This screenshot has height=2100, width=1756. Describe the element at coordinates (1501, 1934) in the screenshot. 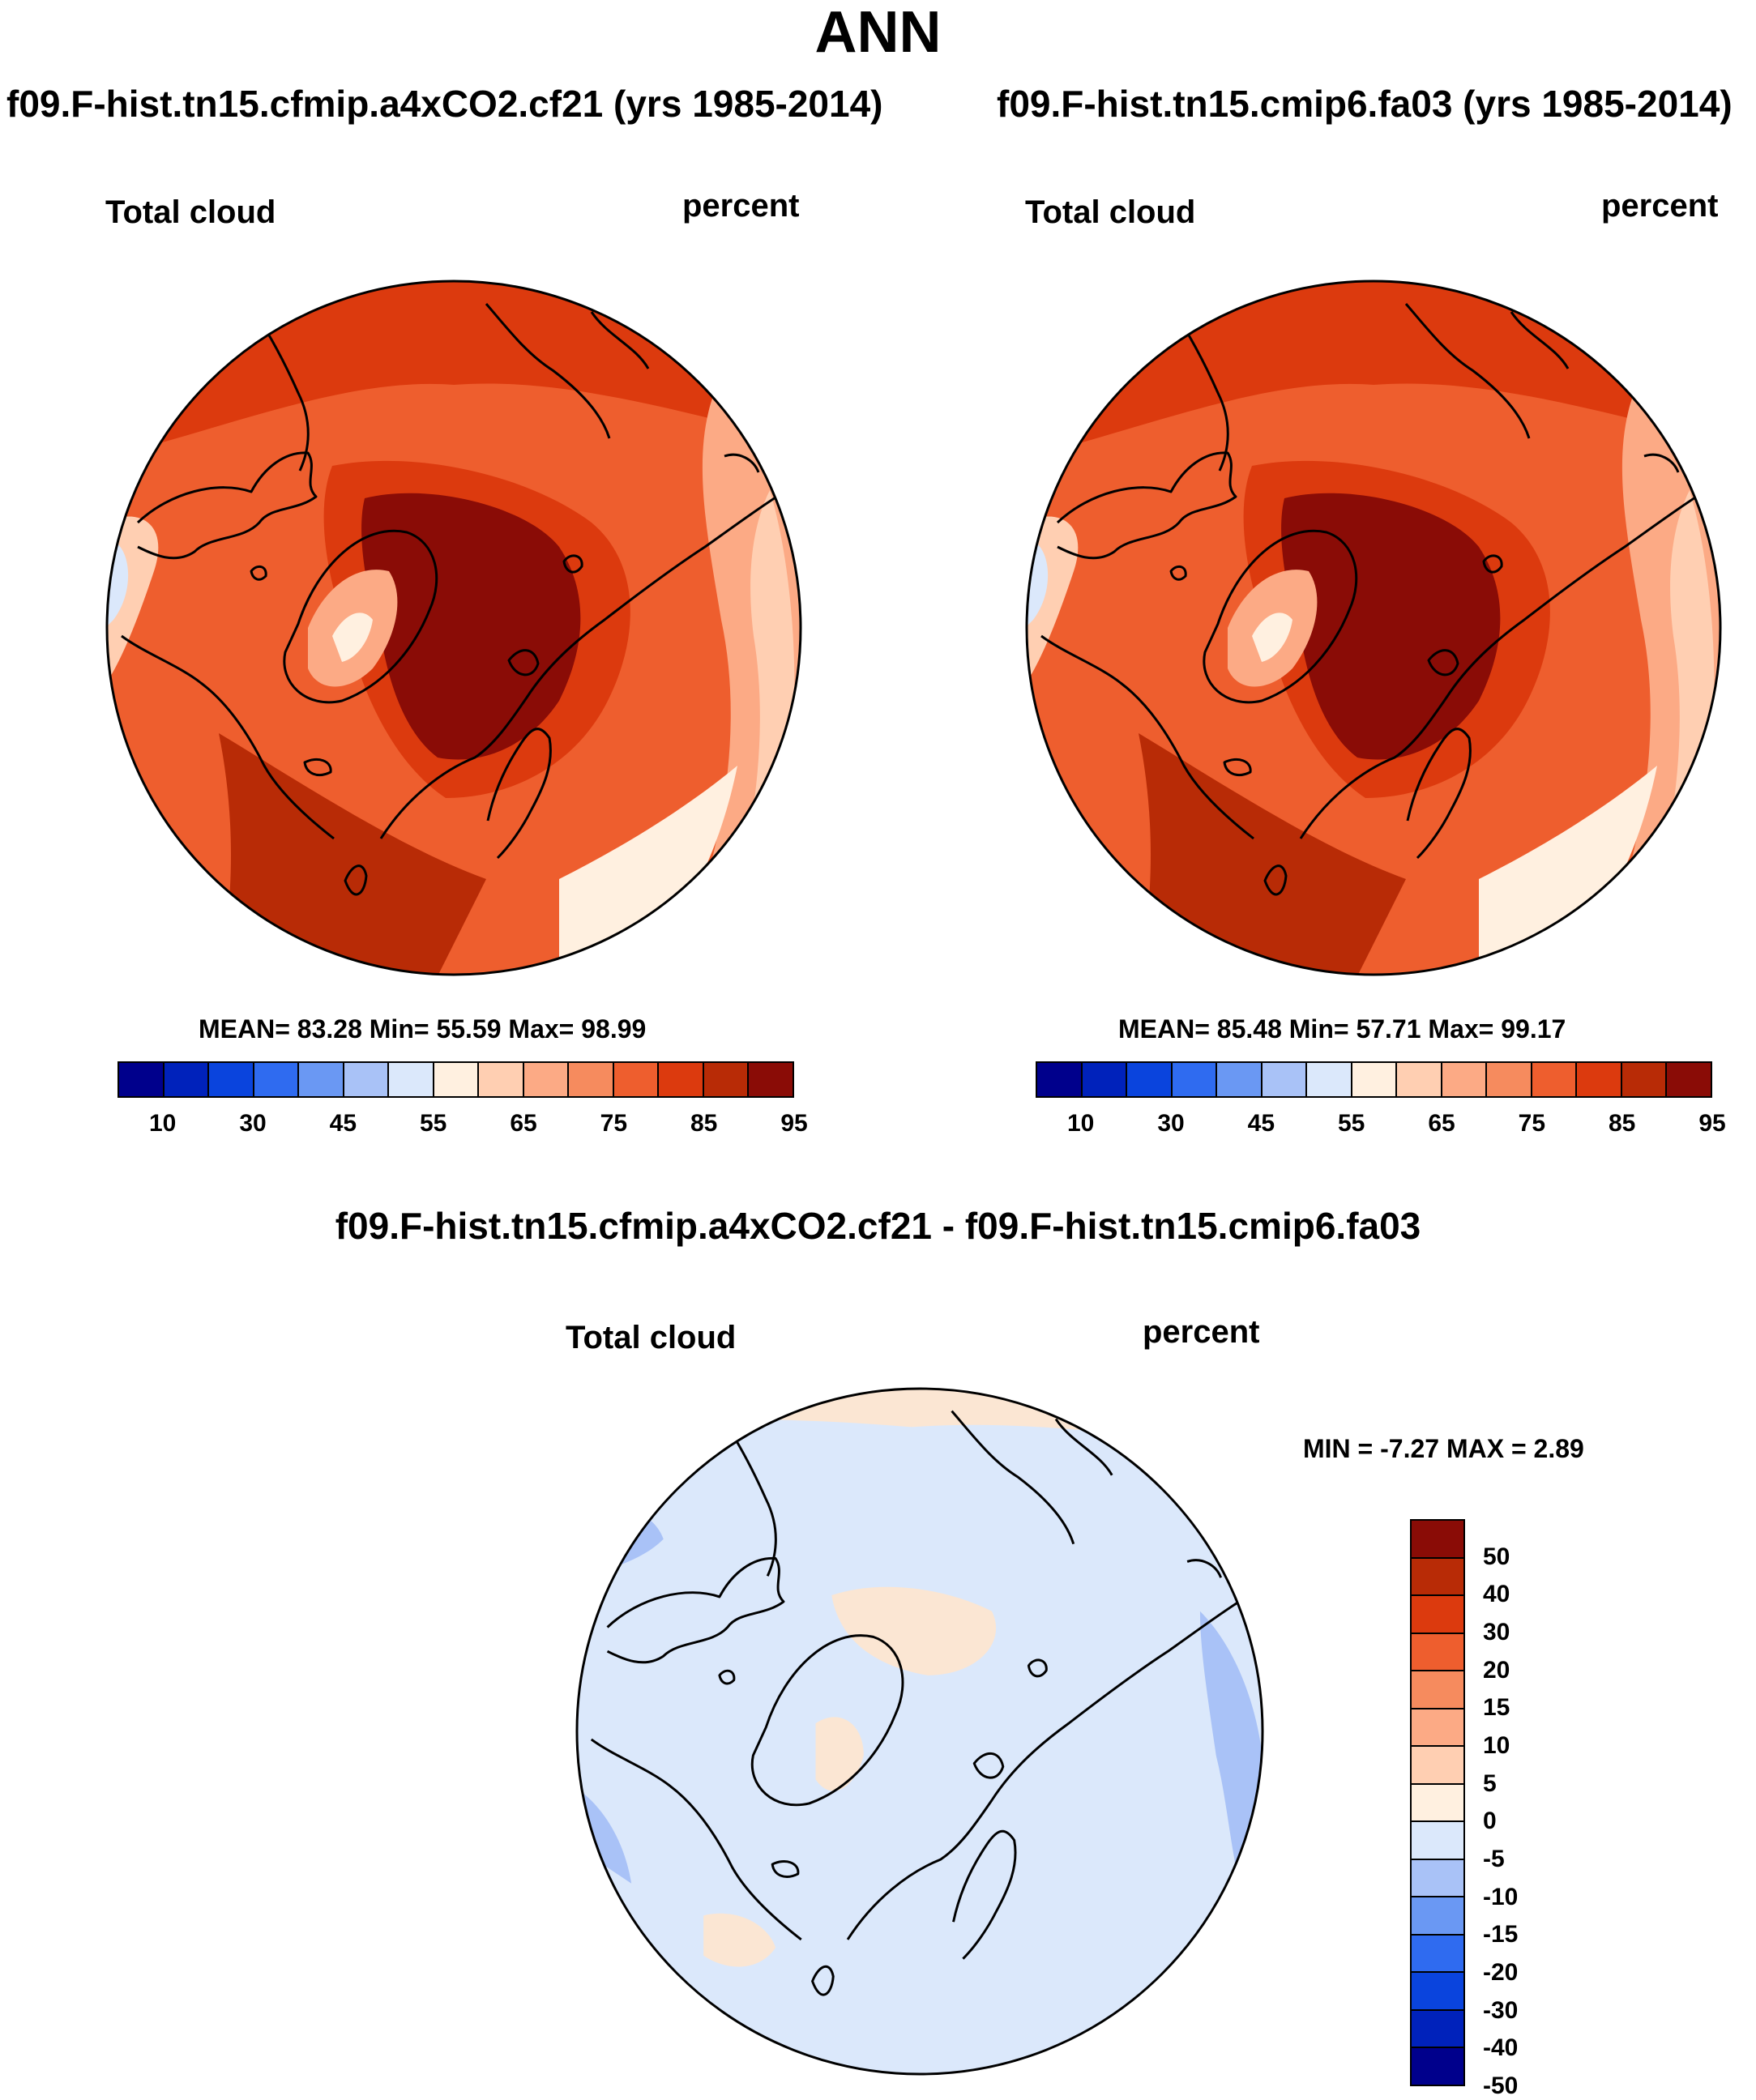

I see `colorbar-tick-label: -15` at that location.